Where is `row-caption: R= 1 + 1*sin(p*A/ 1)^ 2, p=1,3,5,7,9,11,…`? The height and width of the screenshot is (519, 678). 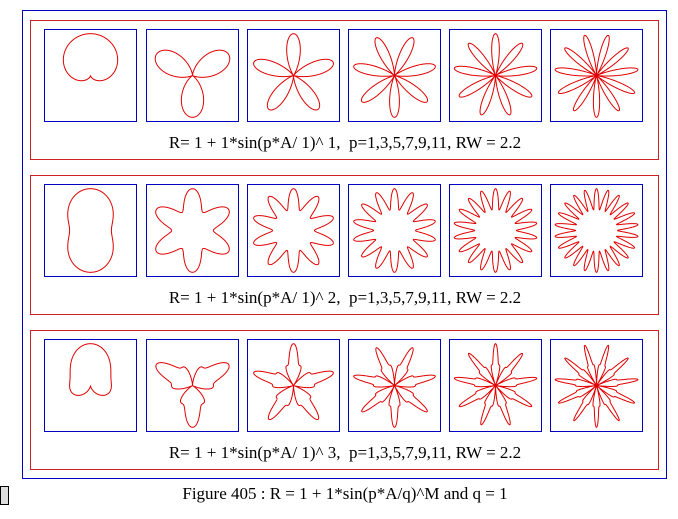
row-caption: R= 1 + 1*sin(p*A/ 1)^ 2, p=1,3,5,7,9,11,… is located at coordinates (345, 297).